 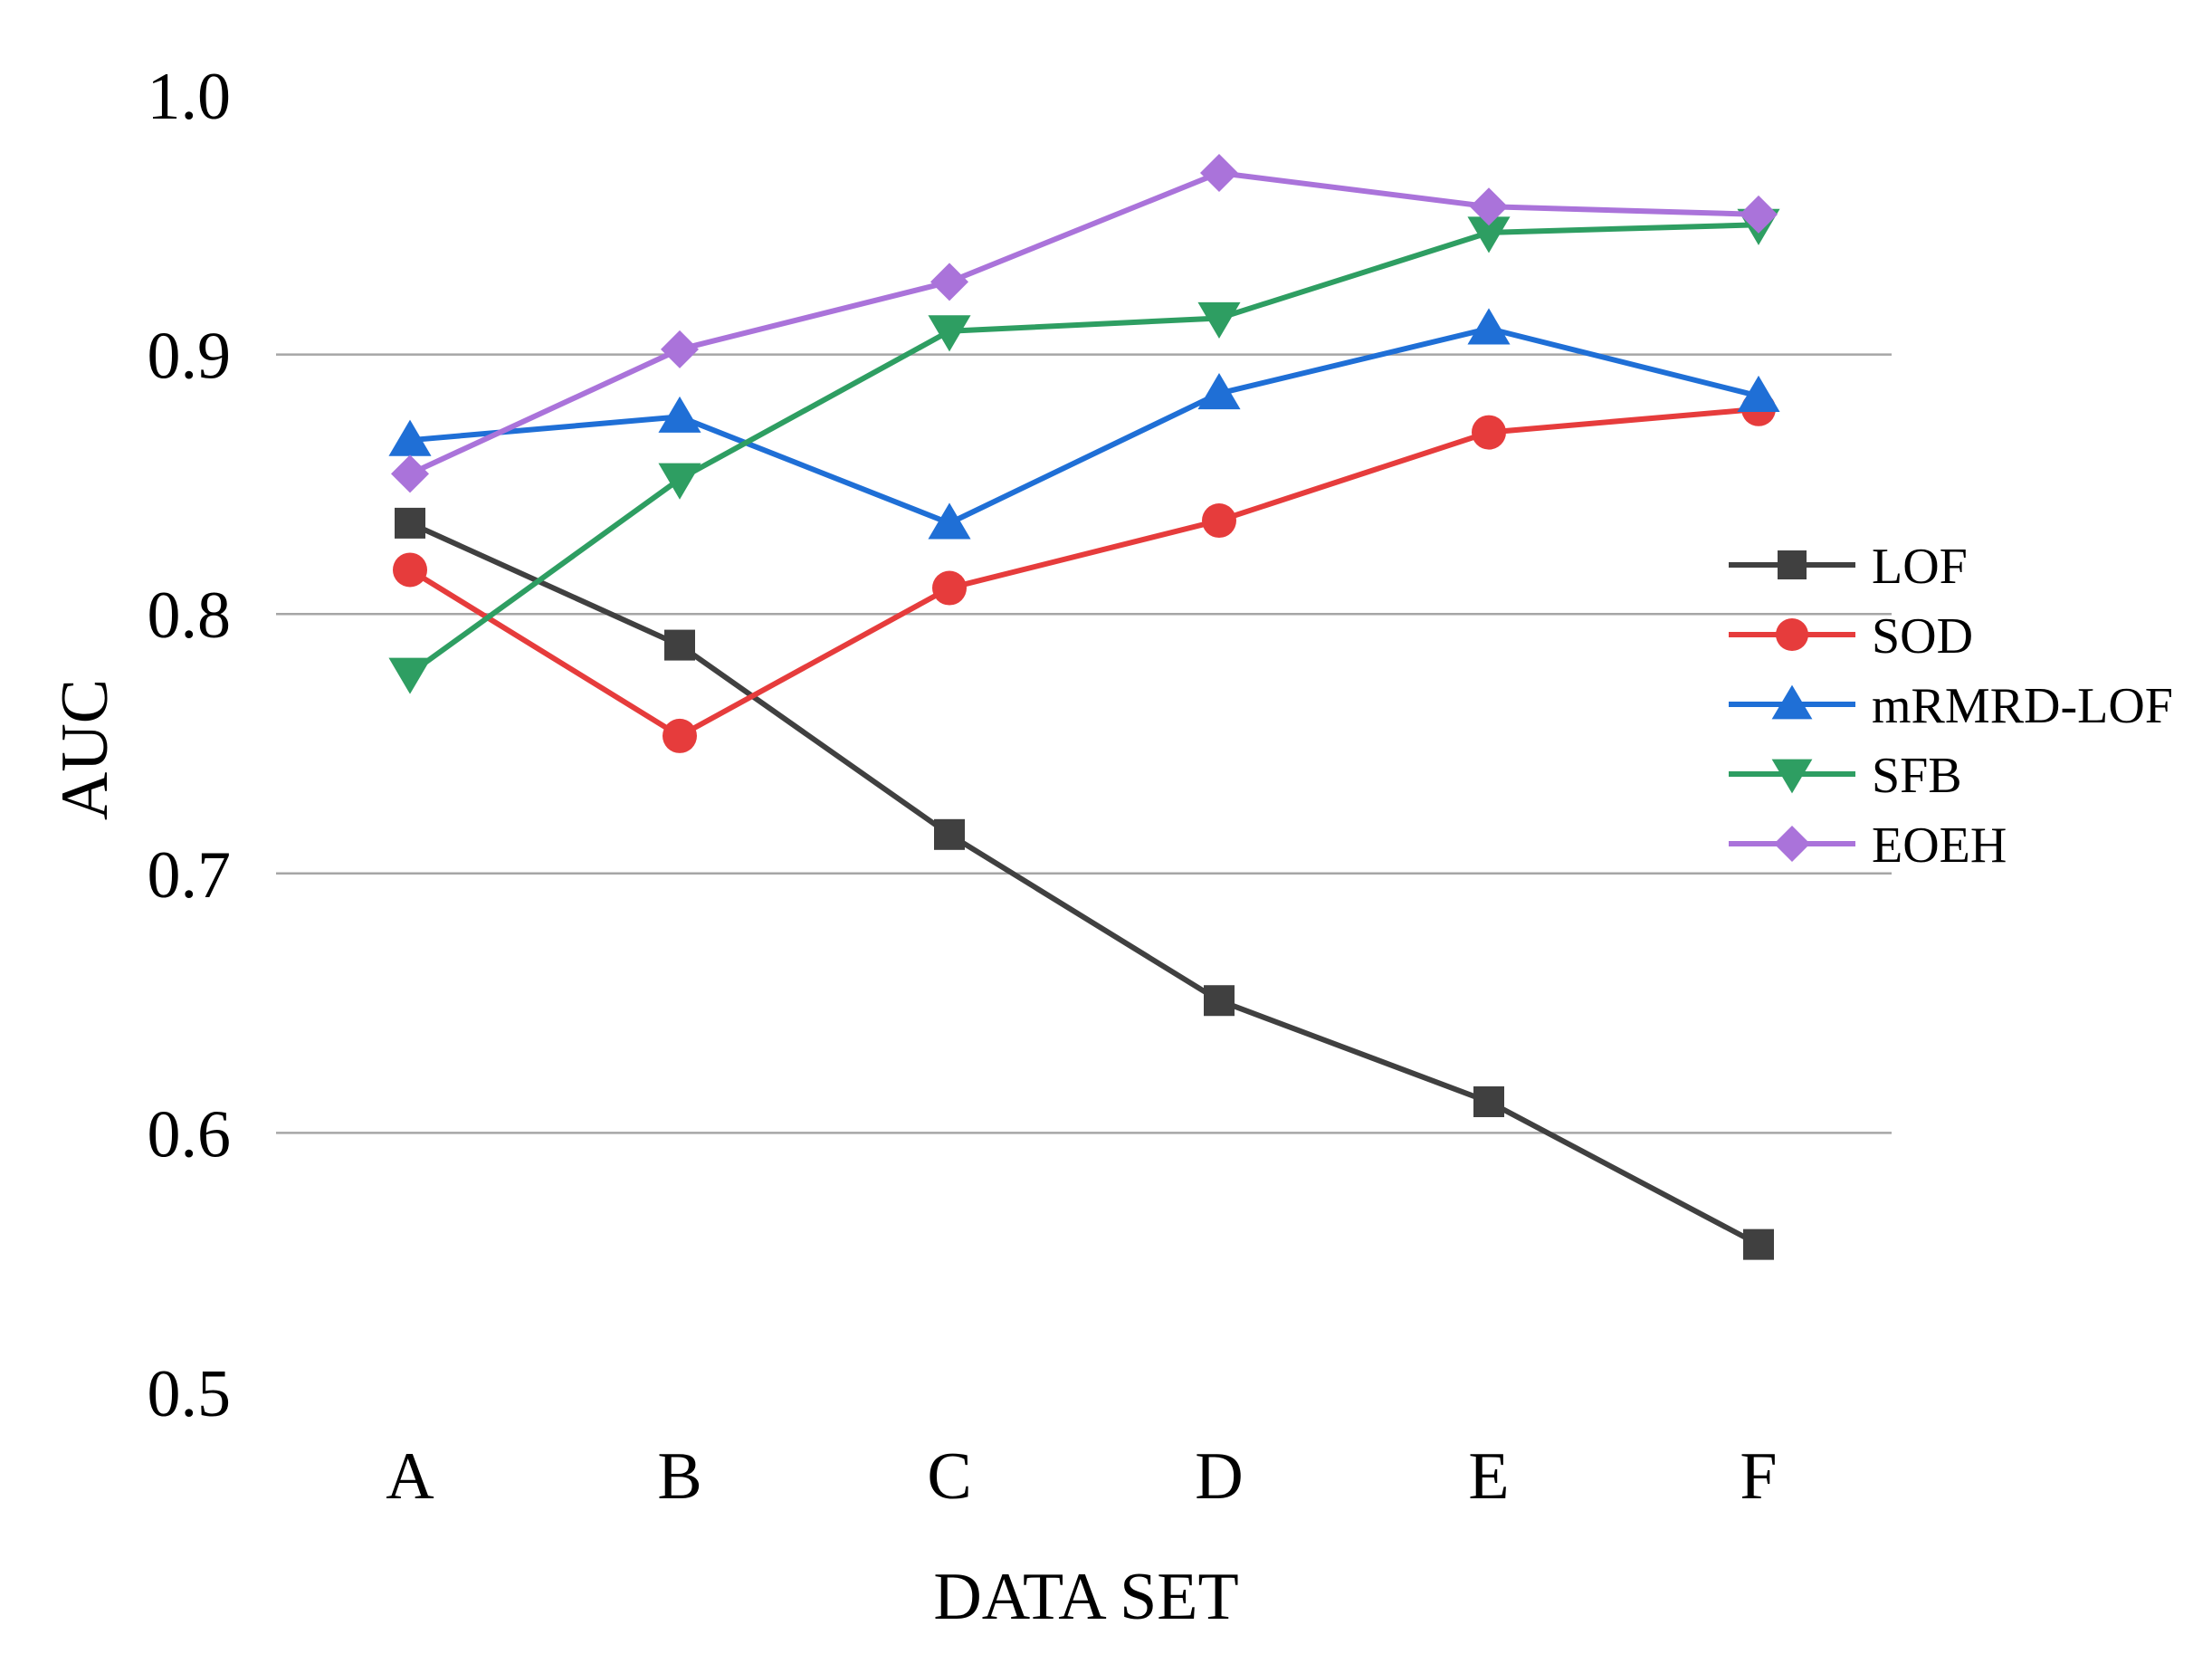 What do you see at coordinates (85, 749) in the screenshot?
I see `y-axis-title: AUC` at bounding box center [85, 749].